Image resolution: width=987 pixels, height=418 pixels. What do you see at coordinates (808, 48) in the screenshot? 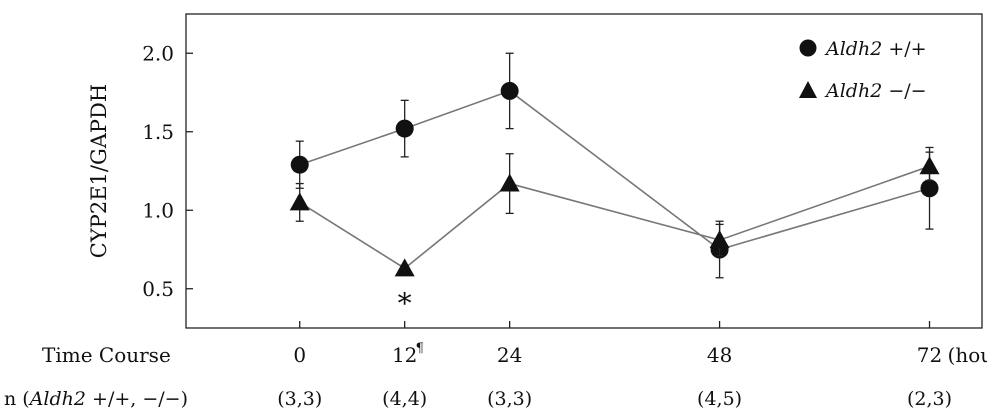
I see `legend-marker-circle` at bounding box center [808, 48].